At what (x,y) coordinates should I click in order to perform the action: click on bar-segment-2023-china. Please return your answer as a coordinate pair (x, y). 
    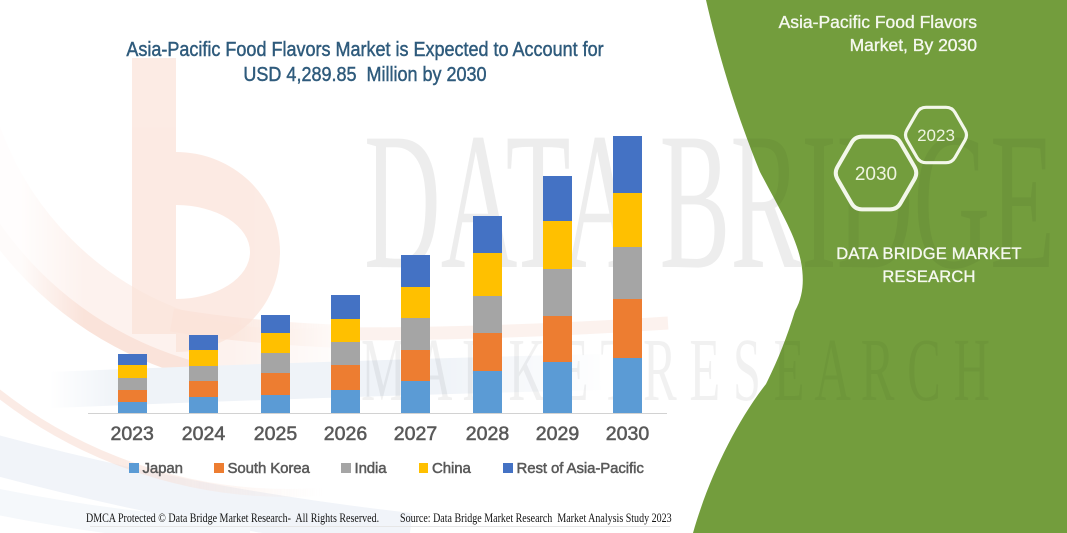
    Looking at the image, I should click on (132, 371).